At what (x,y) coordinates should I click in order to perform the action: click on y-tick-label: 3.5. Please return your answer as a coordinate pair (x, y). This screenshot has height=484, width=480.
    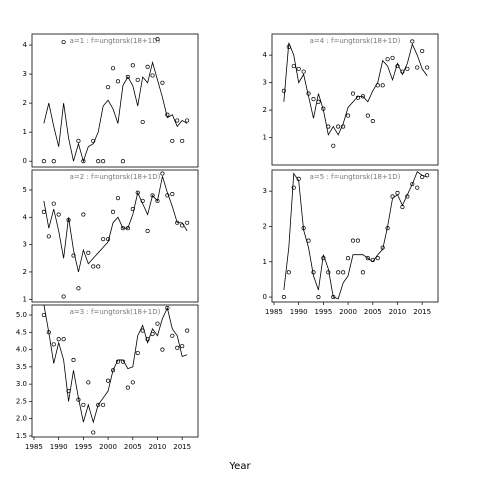
    Looking at the image, I should click on (21, 367).